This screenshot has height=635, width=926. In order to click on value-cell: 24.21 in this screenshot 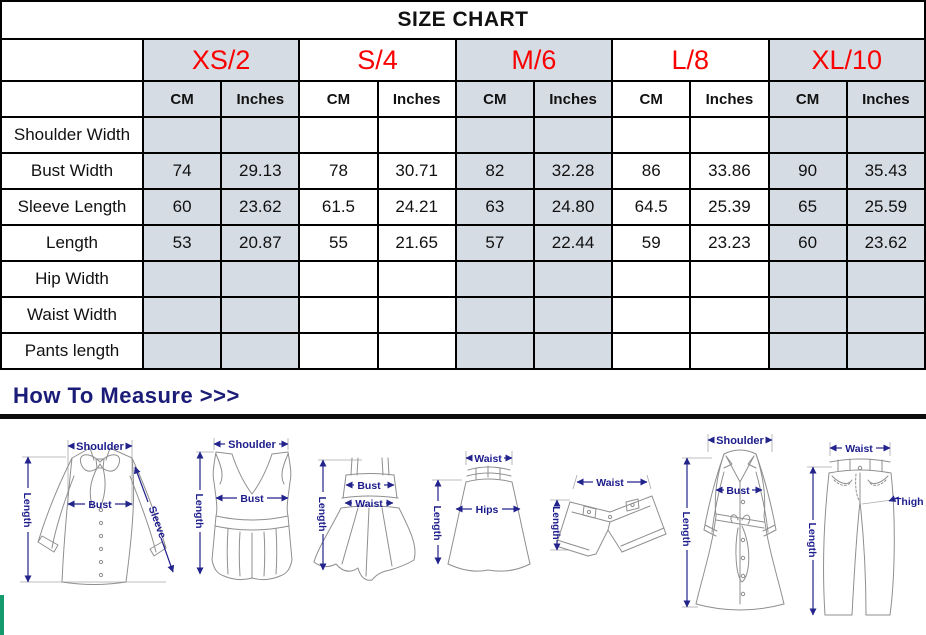, I will do `click(416, 207)`.